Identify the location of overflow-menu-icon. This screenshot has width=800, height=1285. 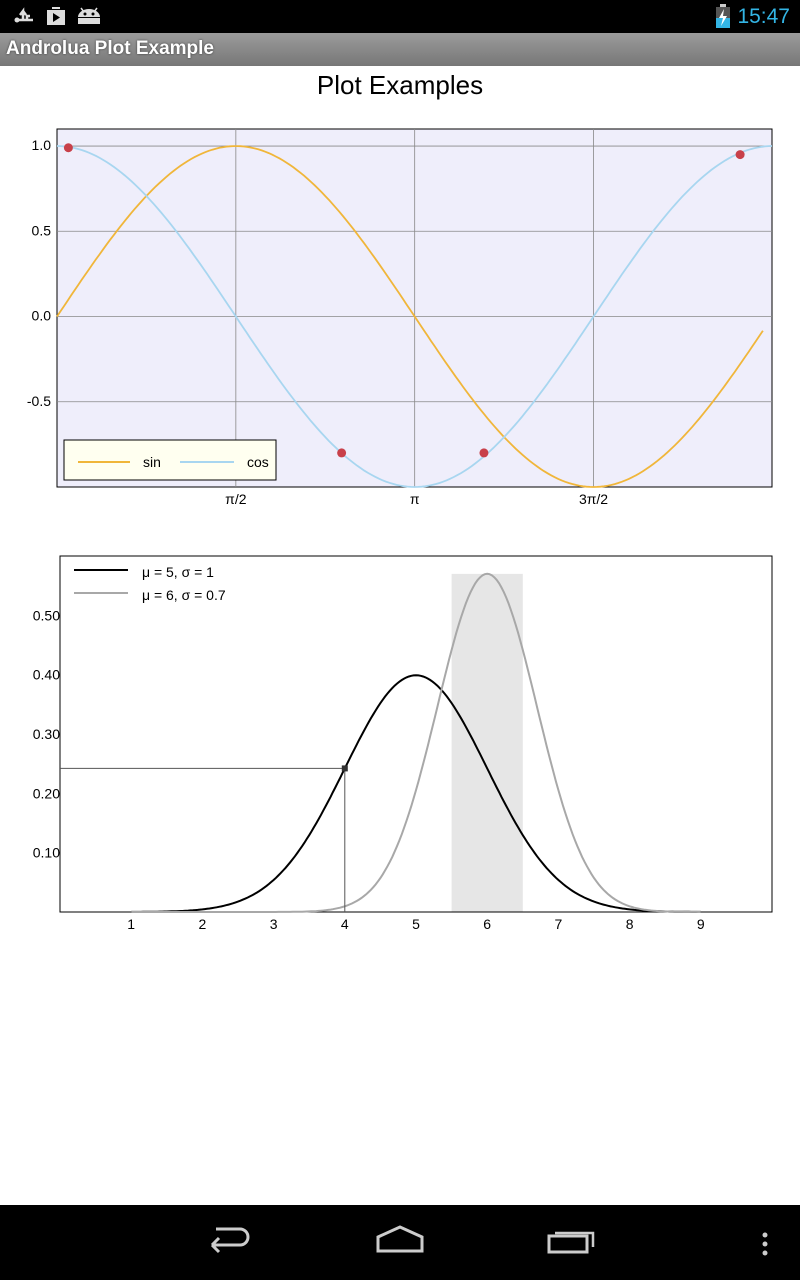
(765, 1245).